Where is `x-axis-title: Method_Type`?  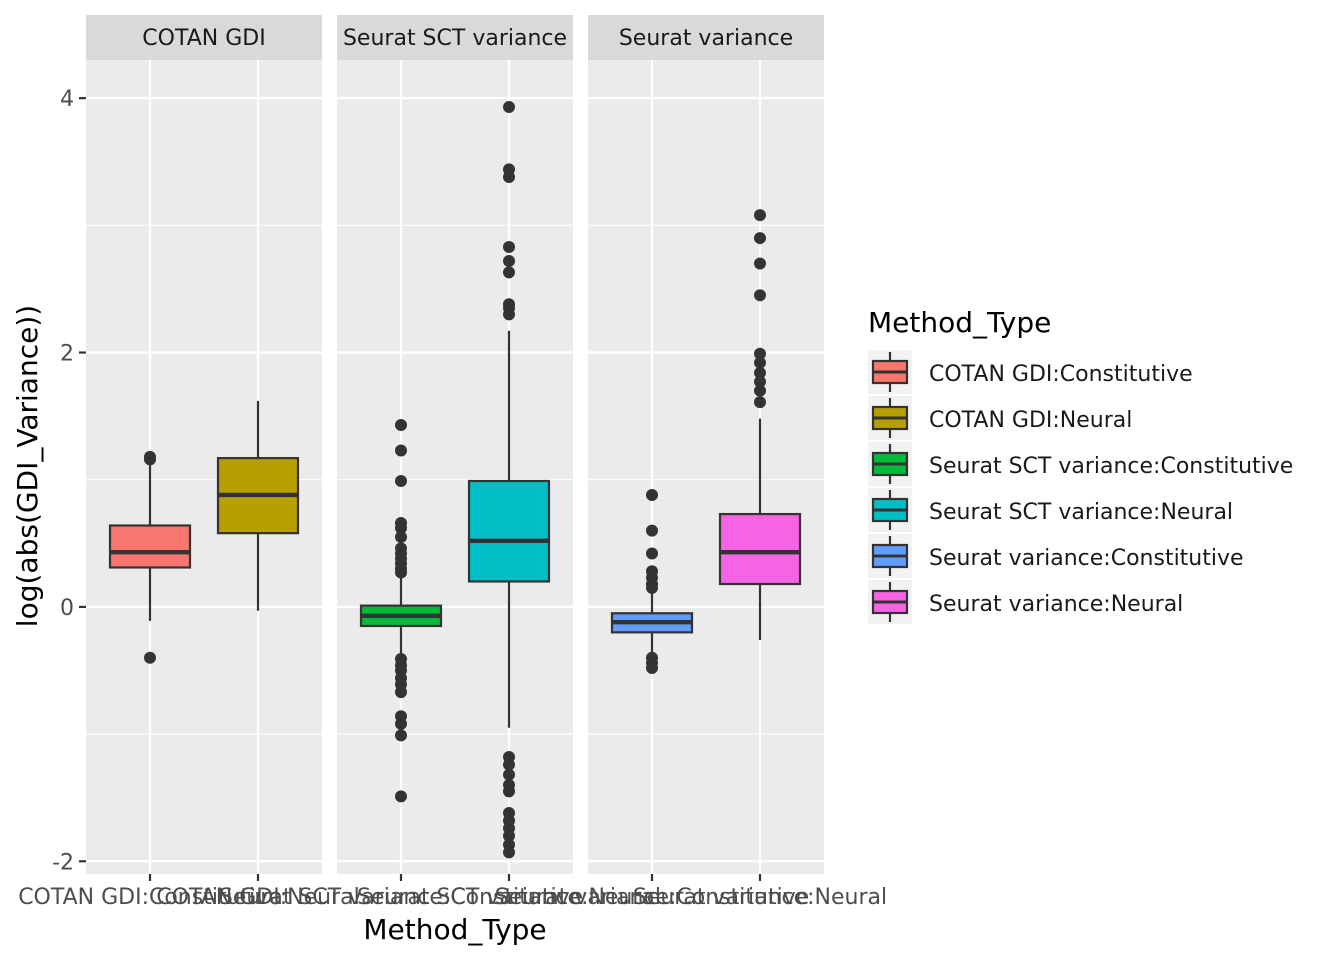
x-axis-title: Method_Type is located at coordinates (454, 929).